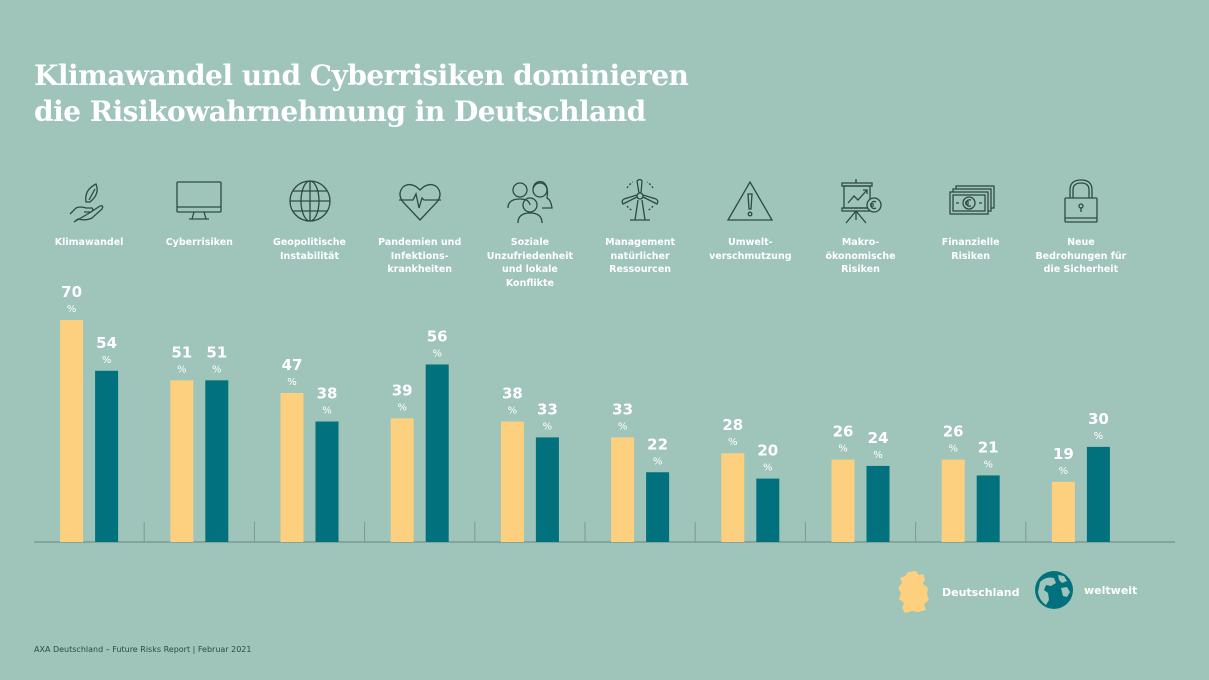 The height and width of the screenshot is (680, 1209). What do you see at coordinates (71, 292) in the screenshot?
I see `value-label-deutschland: 70` at bounding box center [71, 292].